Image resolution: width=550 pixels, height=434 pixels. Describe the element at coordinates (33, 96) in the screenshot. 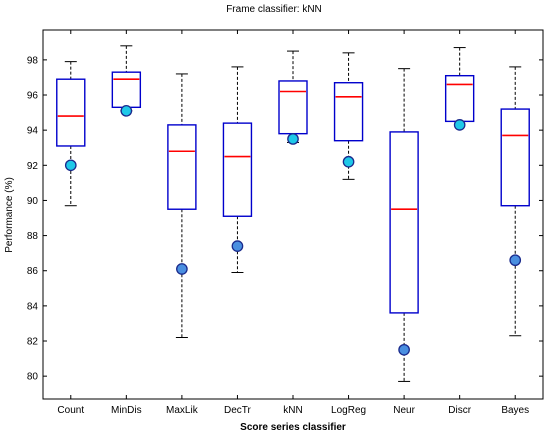

I see `y-tick-label: 96` at that location.